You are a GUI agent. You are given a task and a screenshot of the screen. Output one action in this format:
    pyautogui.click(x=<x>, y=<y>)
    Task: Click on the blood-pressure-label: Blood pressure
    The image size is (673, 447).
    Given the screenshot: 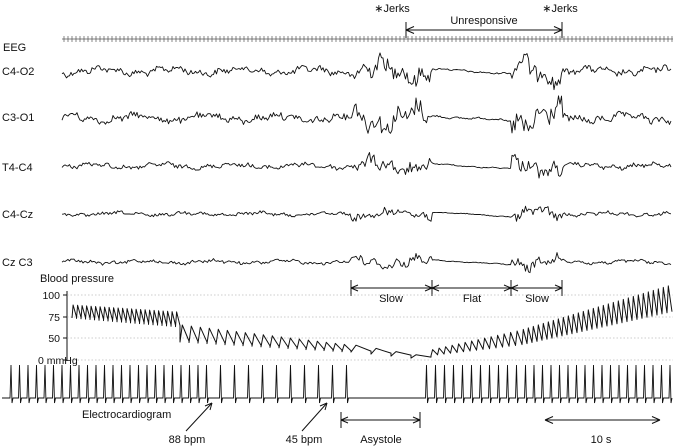 What is the action you would take?
    pyautogui.click(x=77, y=279)
    